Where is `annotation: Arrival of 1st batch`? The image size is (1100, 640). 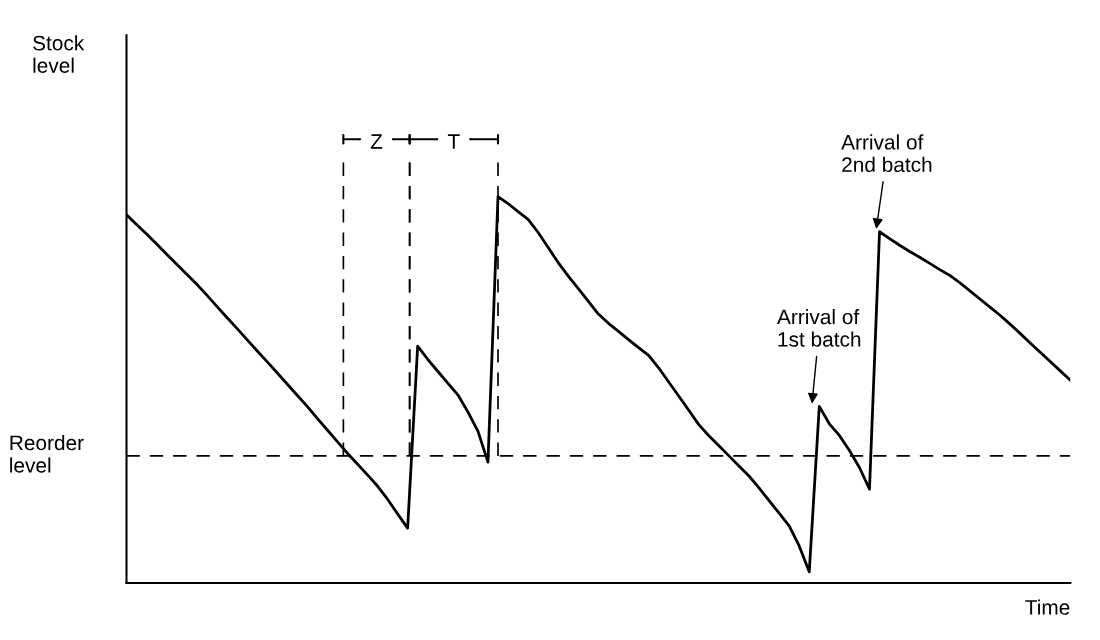 annotation: Arrival of 1st batch is located at coordinates (819, 328).